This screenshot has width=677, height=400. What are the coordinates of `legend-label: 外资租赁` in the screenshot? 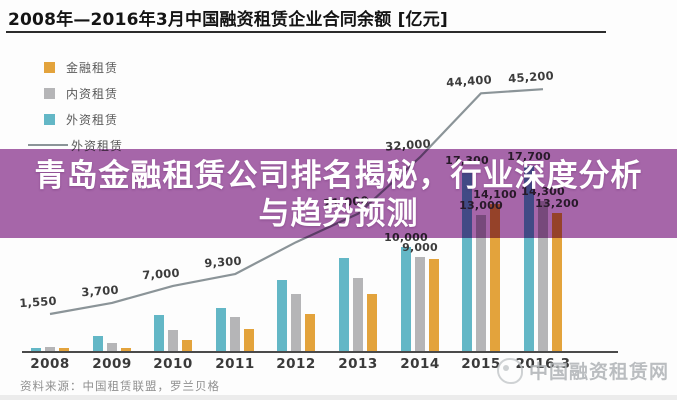 It's located at (92, 119).